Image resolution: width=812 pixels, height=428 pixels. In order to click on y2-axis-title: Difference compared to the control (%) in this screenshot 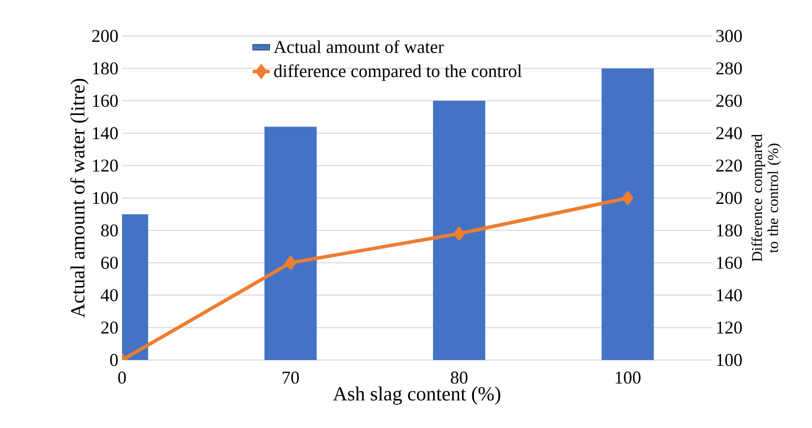, I will do `click(766, 198)`.